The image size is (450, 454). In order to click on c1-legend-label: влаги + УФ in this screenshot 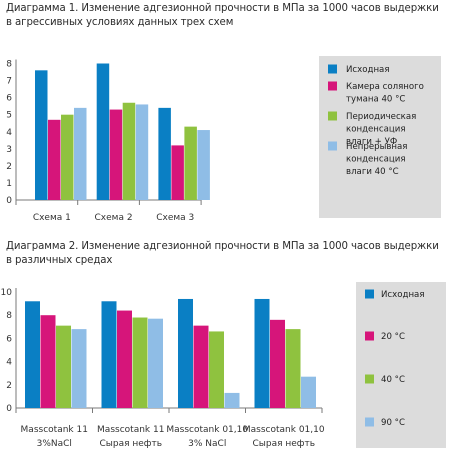, I will do `click(371, 142)`.